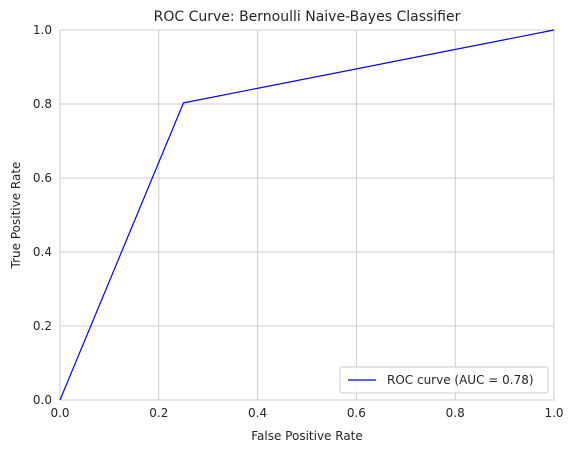  I want to click on x-axis-title: False Positive Rate, so click(307, 436).